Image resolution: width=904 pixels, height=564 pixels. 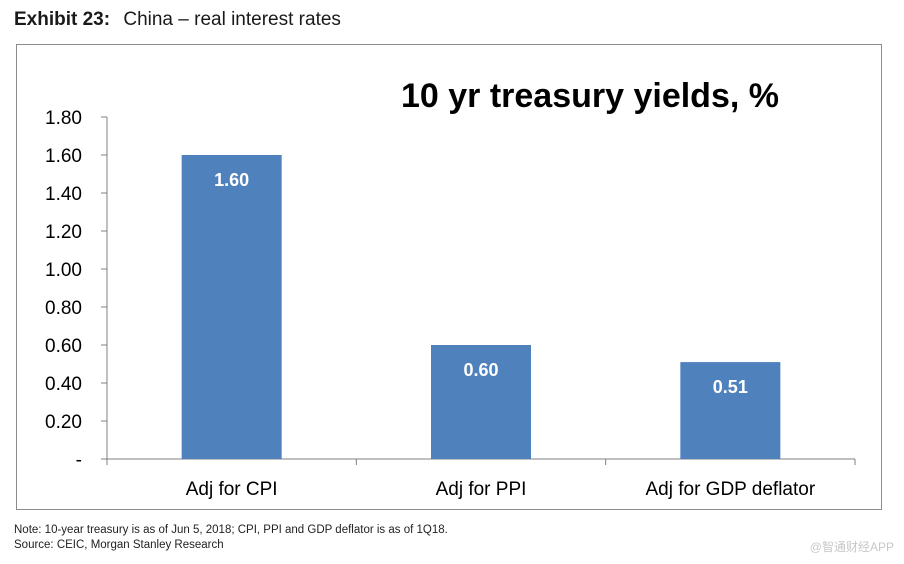 What do you see at coordinates (480, 370) in the screenshot?
I see `data-label: 0.60` at bounding box center [480, 370].